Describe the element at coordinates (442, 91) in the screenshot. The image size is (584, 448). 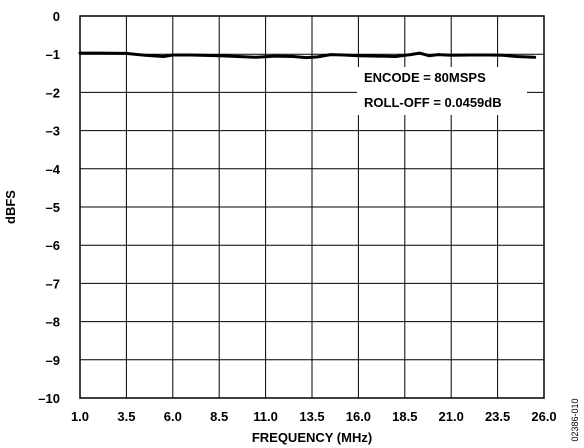
I see `annotation-background` at that location.